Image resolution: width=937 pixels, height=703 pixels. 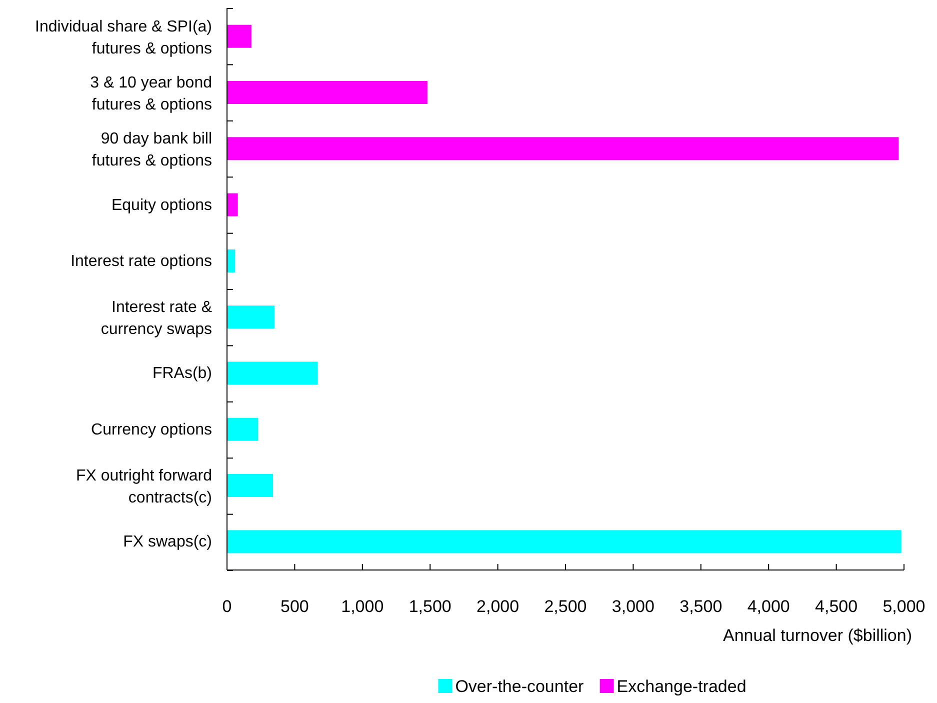 What do you see at coordinates (182, 373) in the screenshot?
I see `y-tick-label: FRAs(b)` at bounding box center [182, 373].